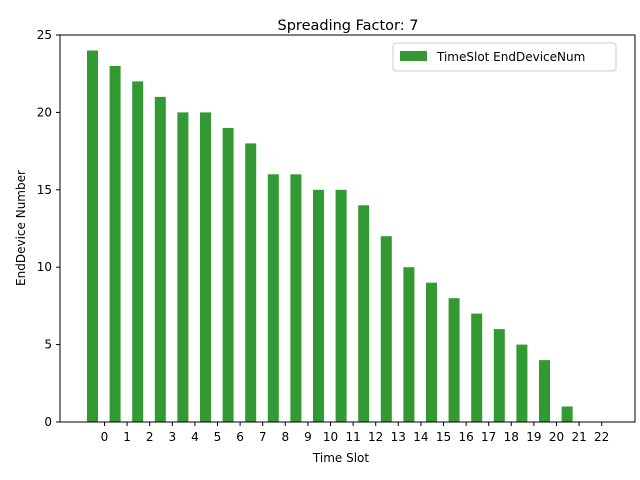  What do you see at coordinates (443, 437) in the screenshot?
I see `x-tick-label: 15` at bounding box center [443, 437].